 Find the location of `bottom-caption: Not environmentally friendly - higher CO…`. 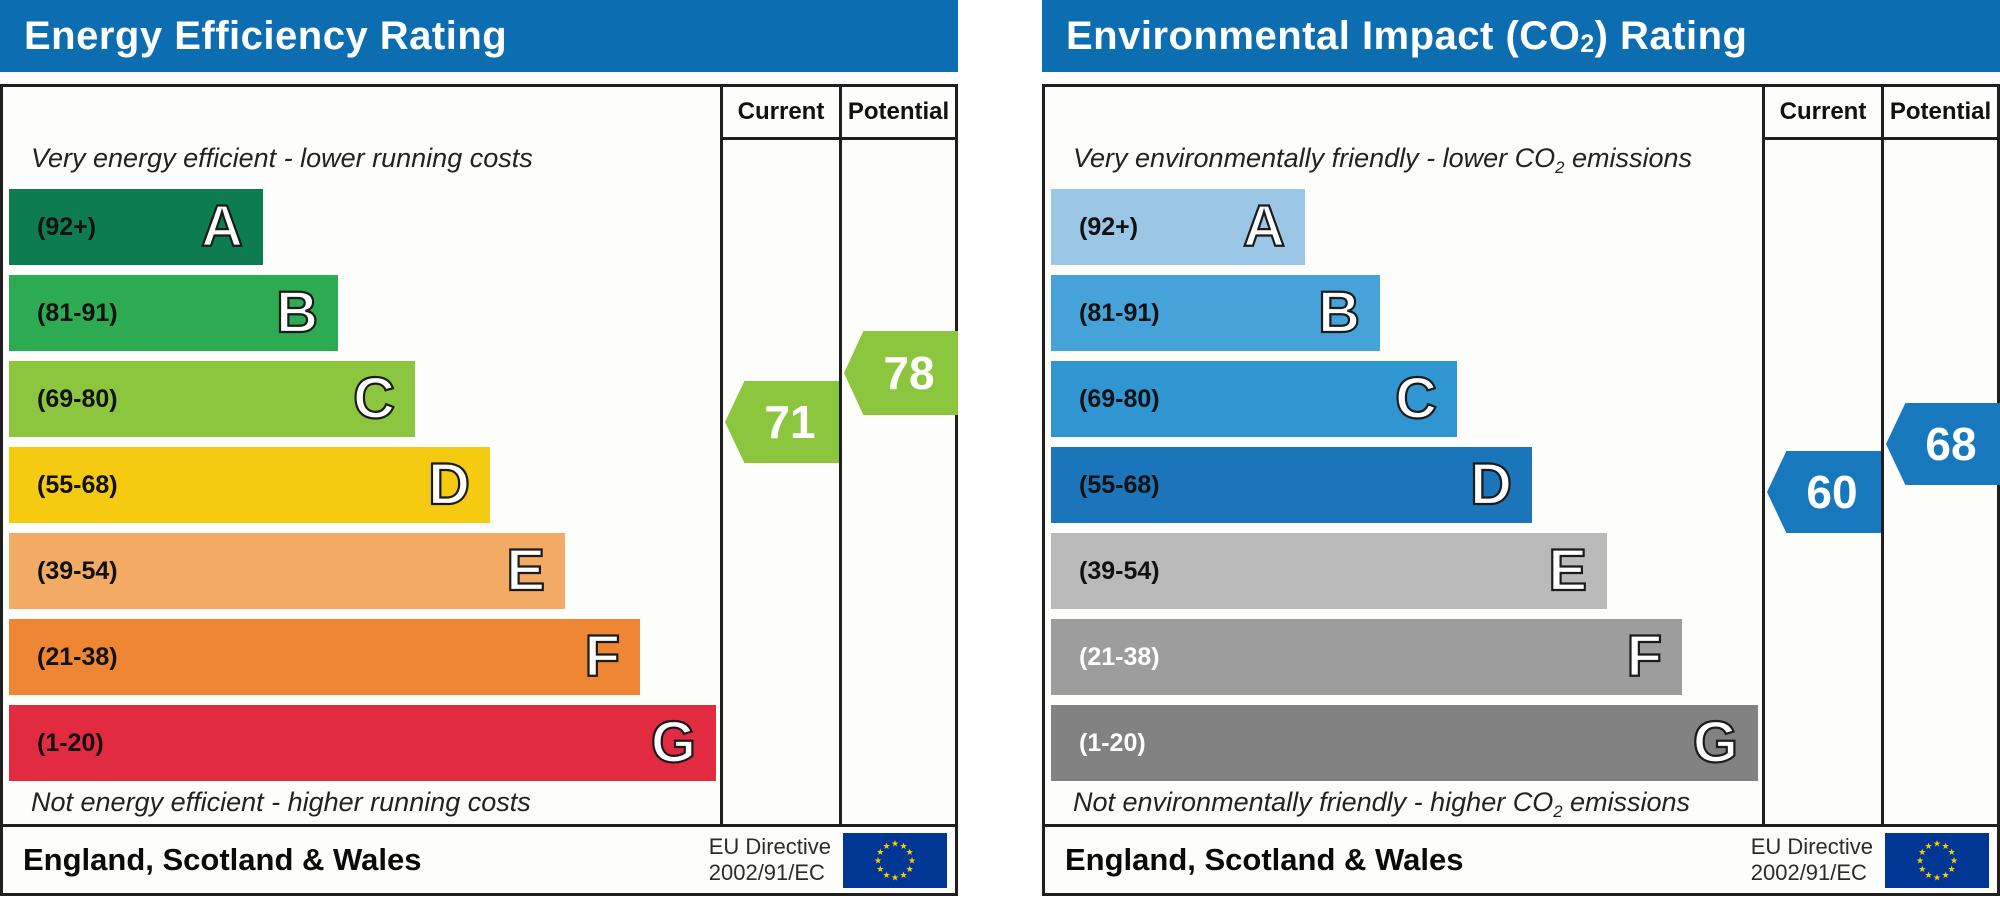

bottom-caption: Not environmentally friendly - higher CO… is located at coordinates (1382, 804).